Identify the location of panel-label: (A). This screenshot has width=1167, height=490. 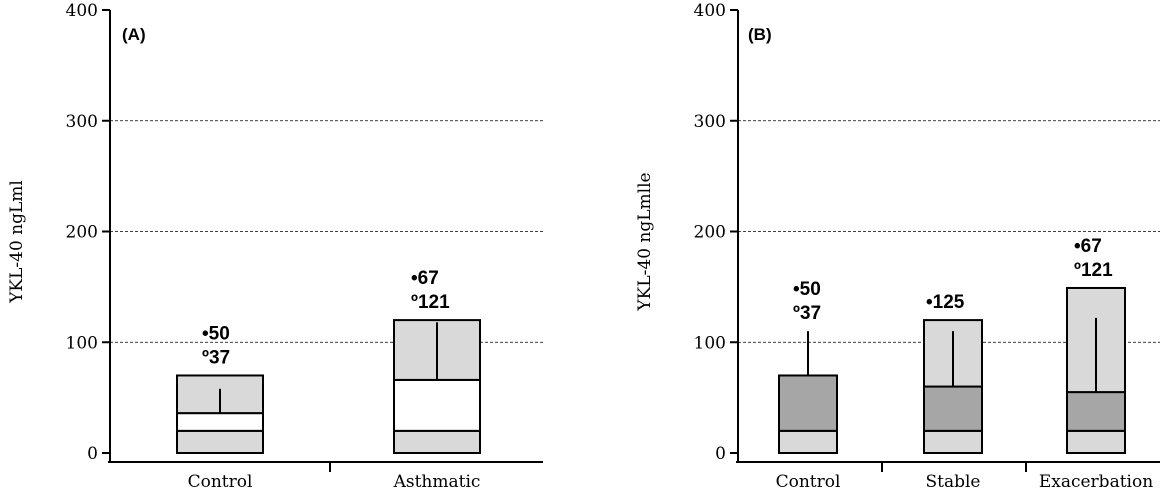
(134, 34).